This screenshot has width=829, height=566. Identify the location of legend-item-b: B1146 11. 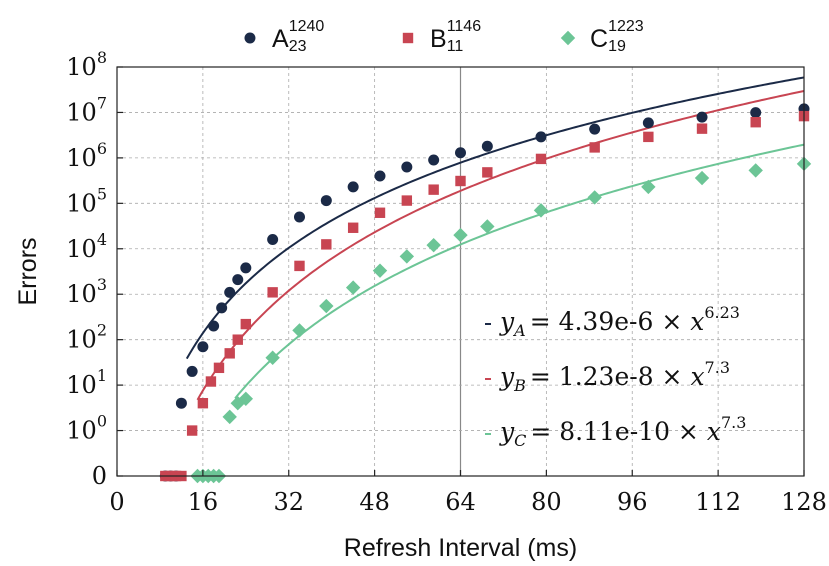
(441, 36).